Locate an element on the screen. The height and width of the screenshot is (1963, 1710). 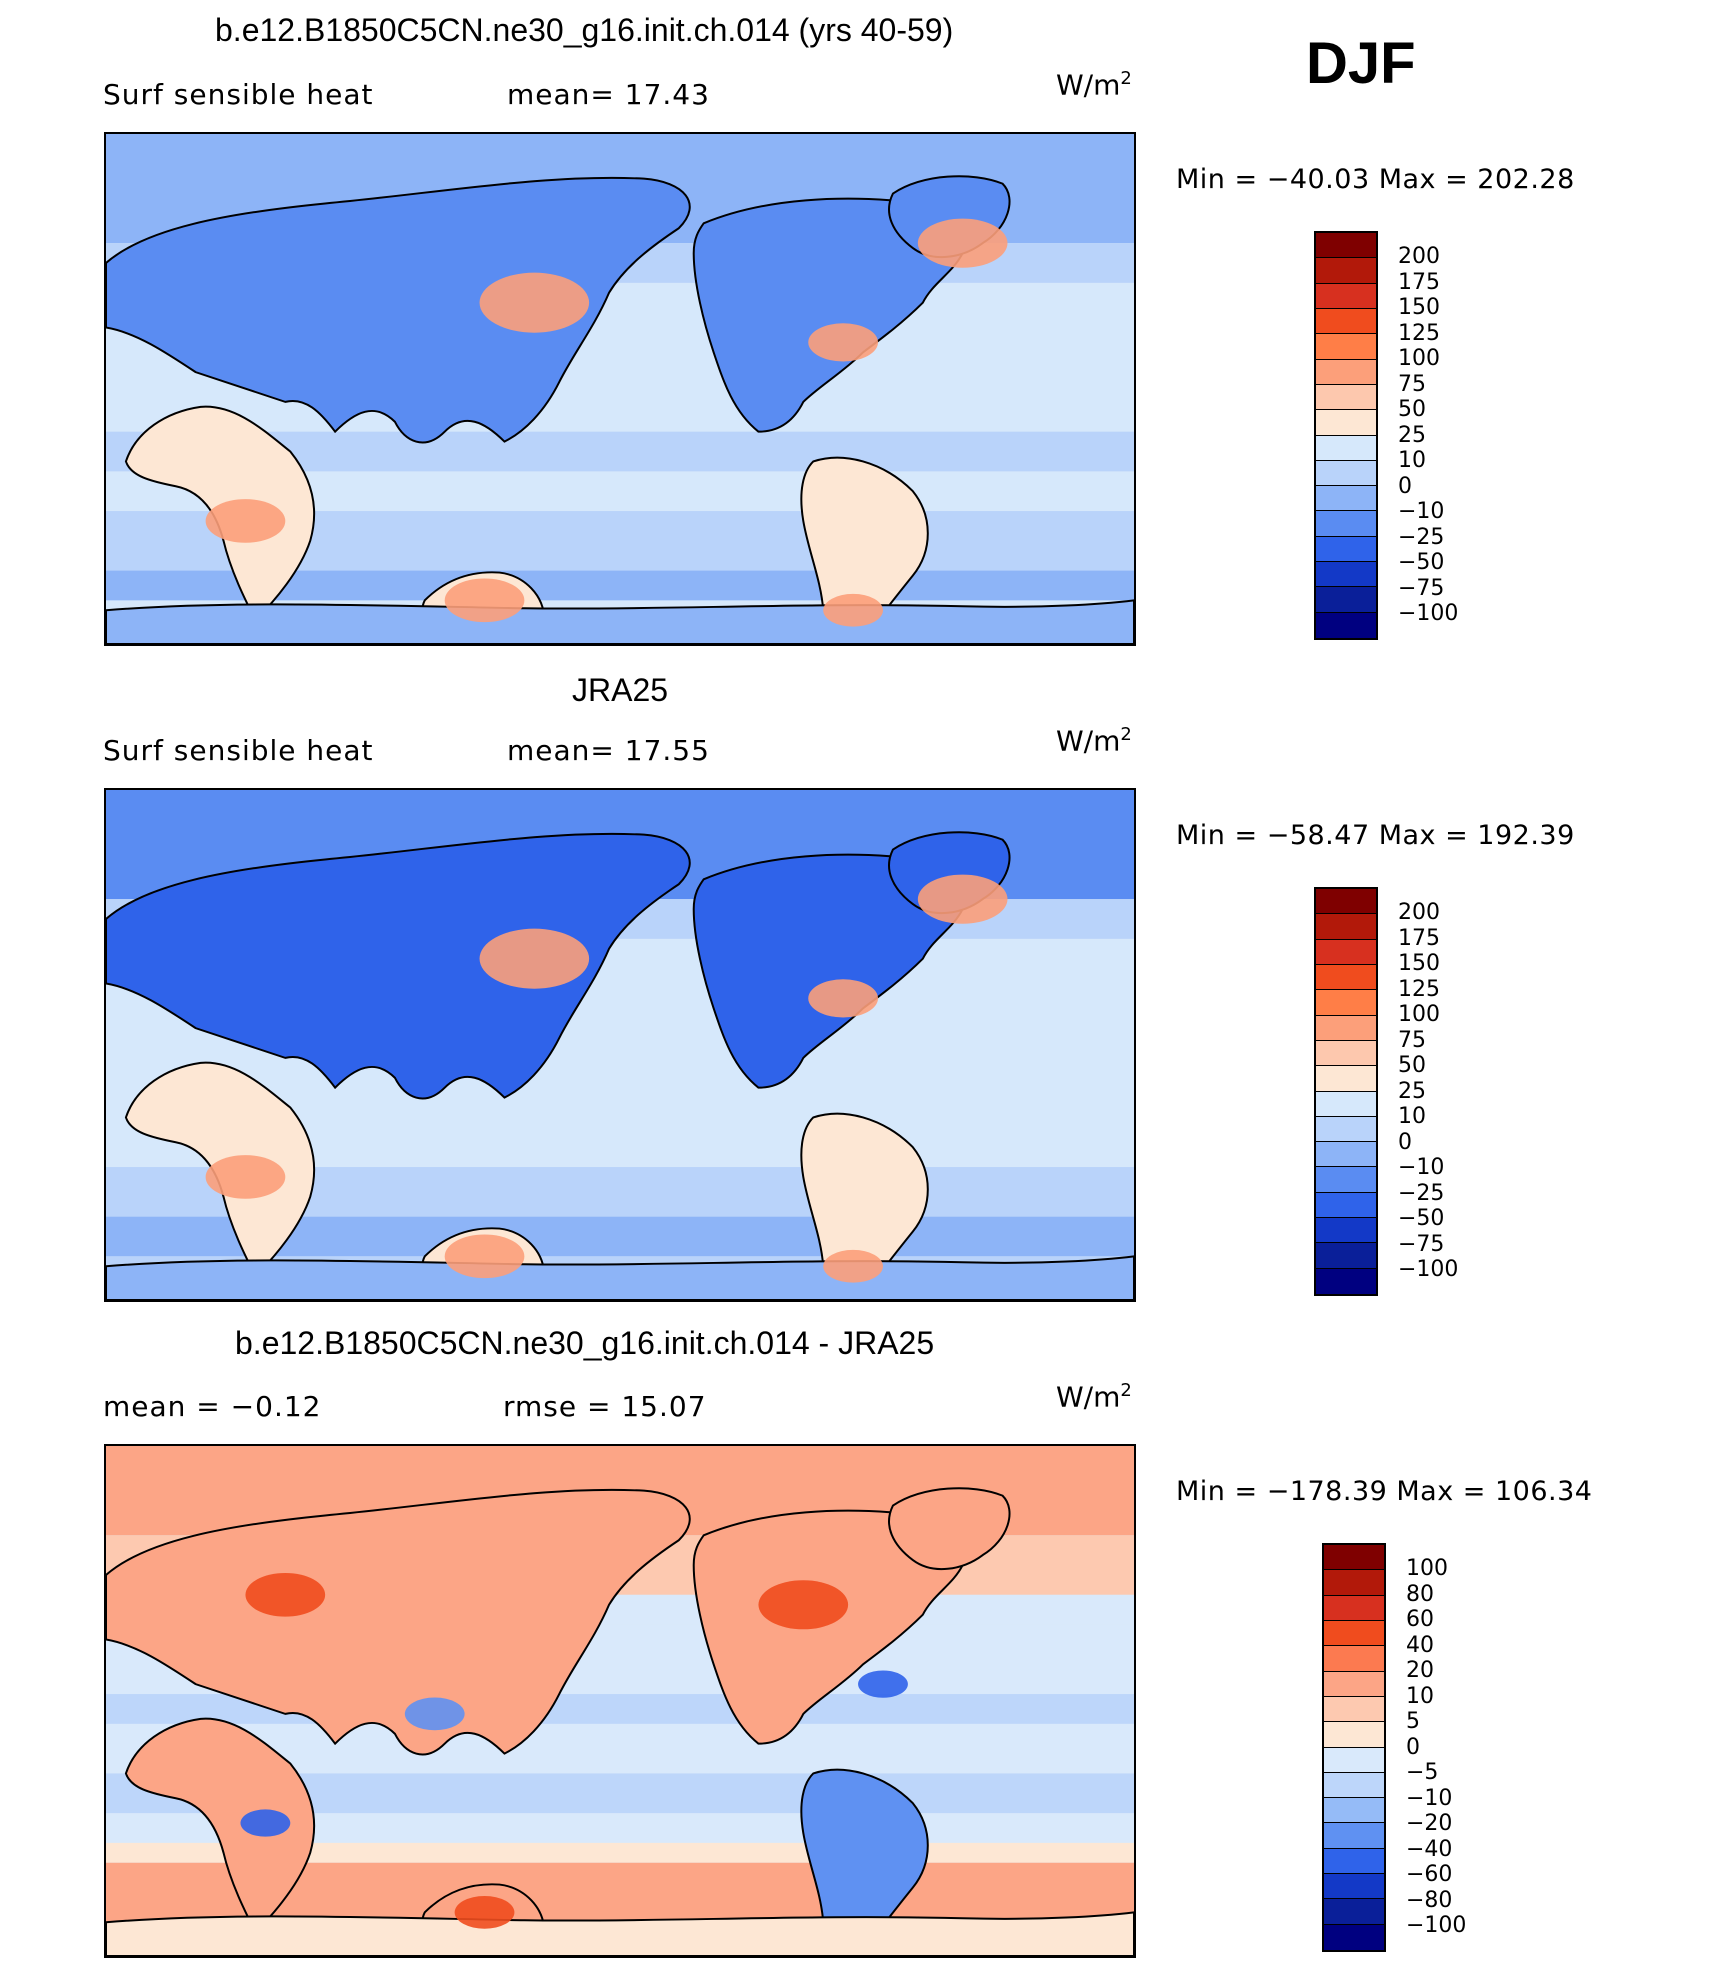
colorbar-tick-label: −80 is located at coordinates (1429, 1900).